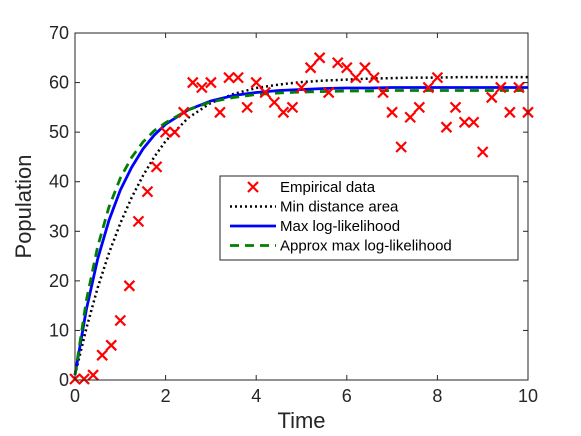 This screenshot has height=436, width=581. I want to click on y-tick-label: 70, so click(59, 33).